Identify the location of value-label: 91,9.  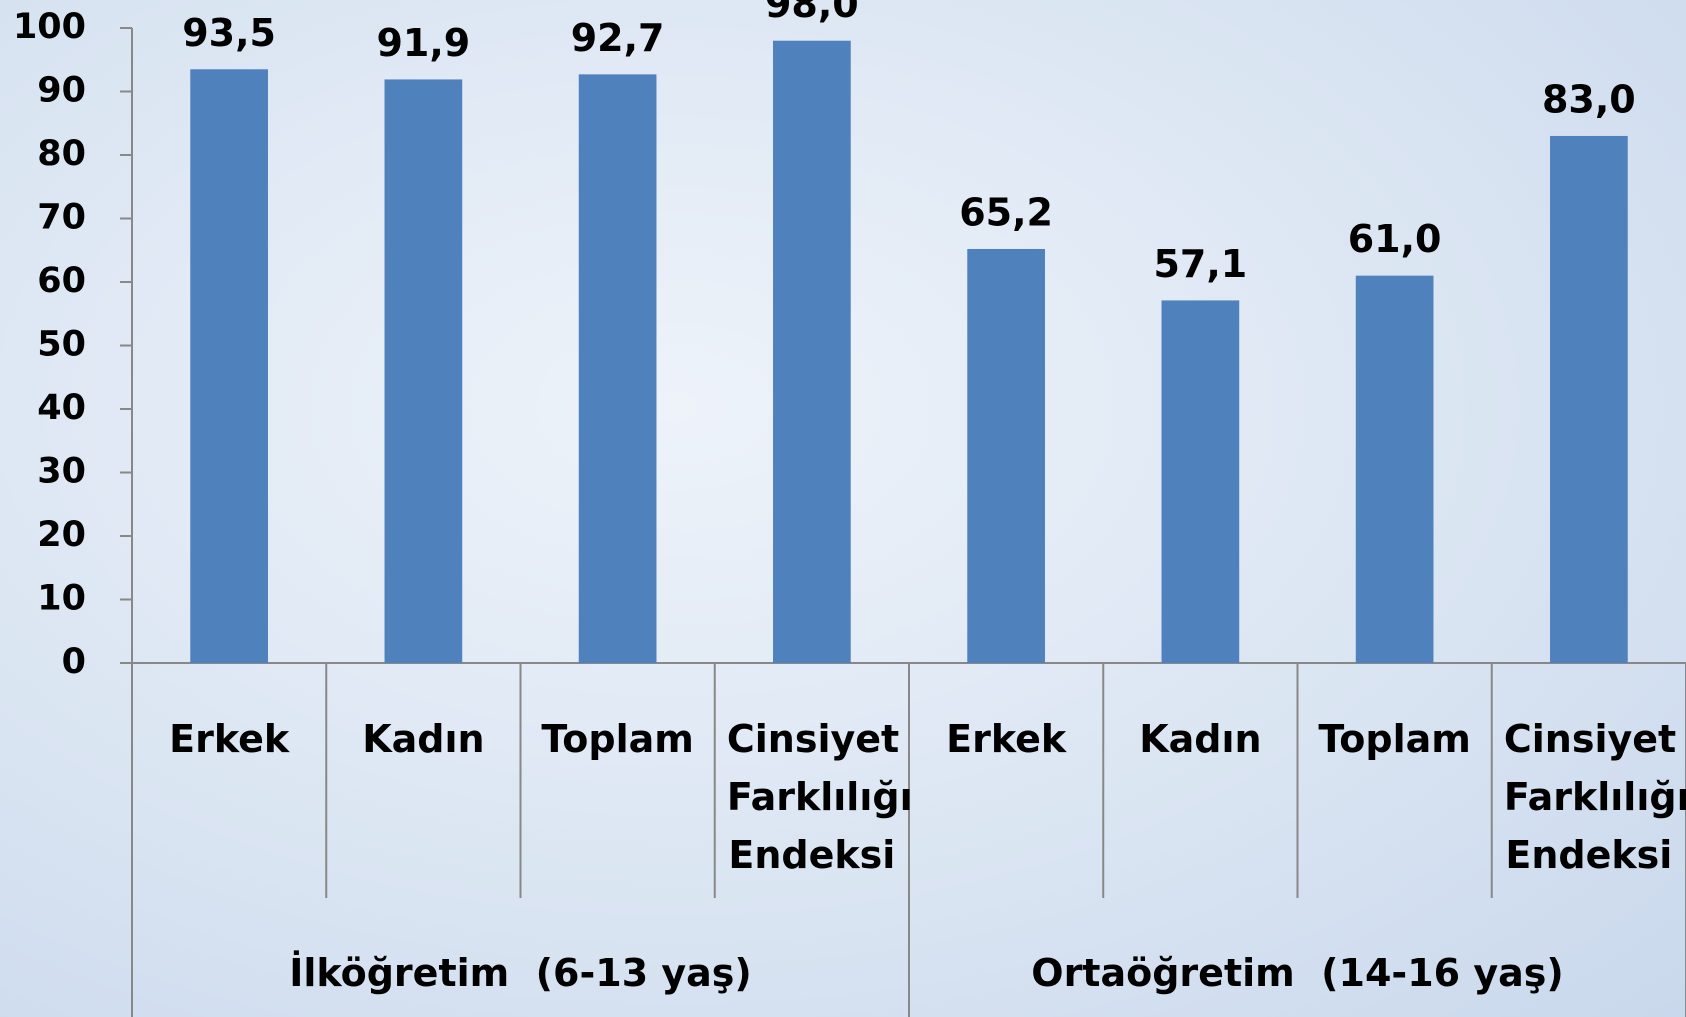
(423, 43).